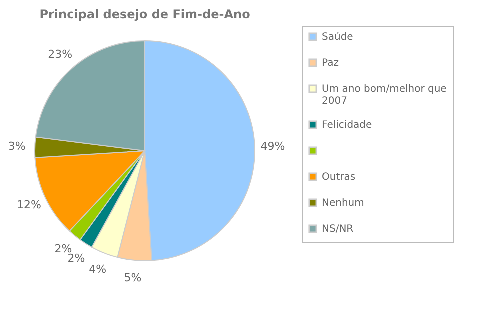  Describe the element at coordinates (145, 15) in the screenshot. I see `chart-title: Principal desejo de Fim-de-Ano` at that location.